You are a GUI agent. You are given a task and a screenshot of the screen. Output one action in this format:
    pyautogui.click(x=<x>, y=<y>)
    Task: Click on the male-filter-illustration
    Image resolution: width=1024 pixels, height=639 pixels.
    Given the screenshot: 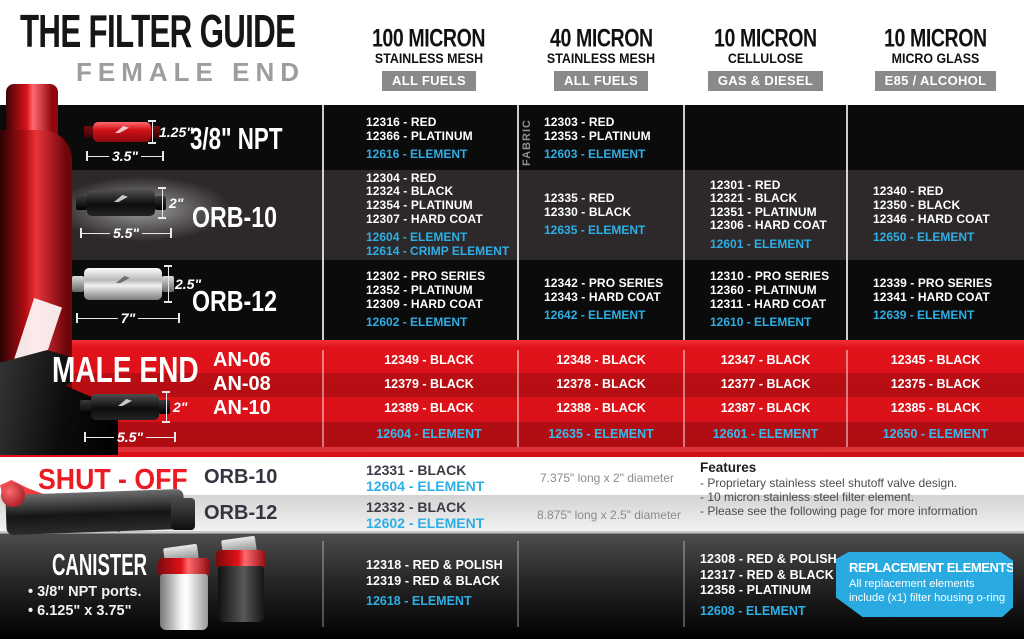 What is the action you would take?
    pyautogui.click(x=125, y=407)
    